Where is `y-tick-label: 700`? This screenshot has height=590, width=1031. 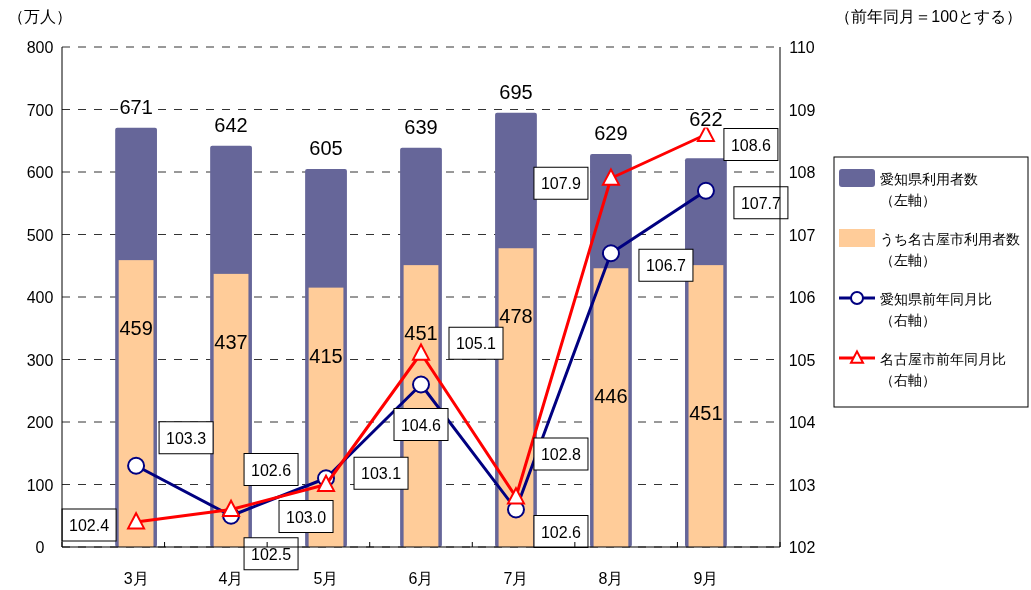 y-tick-label: 700 is located at coordinates (40, 110).